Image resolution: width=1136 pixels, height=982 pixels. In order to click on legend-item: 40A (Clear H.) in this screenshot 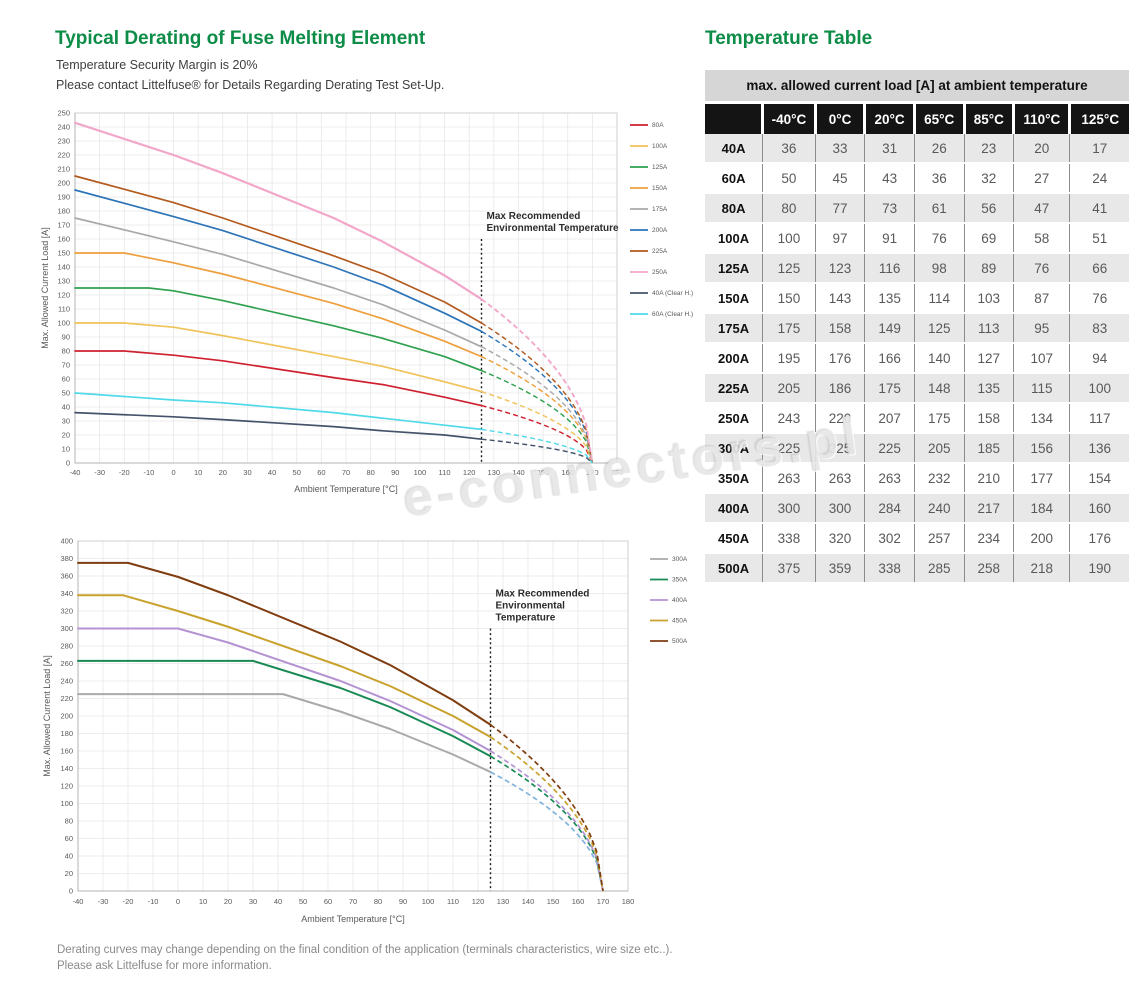, I will do `click(661, 293)`.